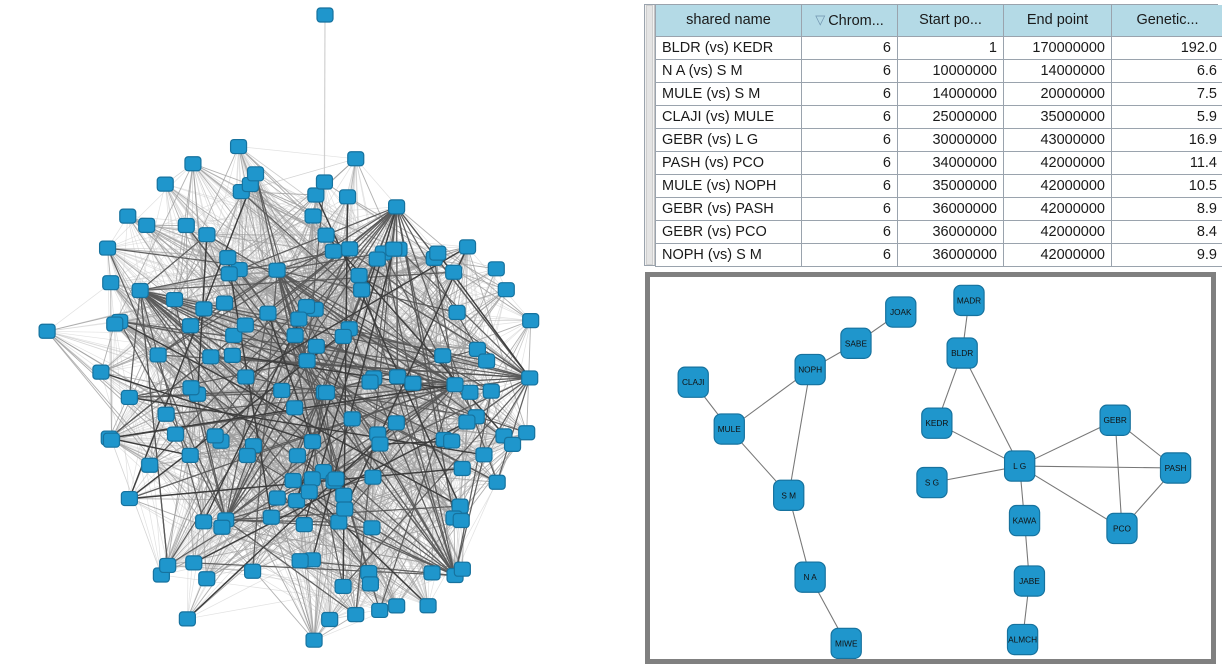  I want to click on network-node: L G, so click(1019, 466).